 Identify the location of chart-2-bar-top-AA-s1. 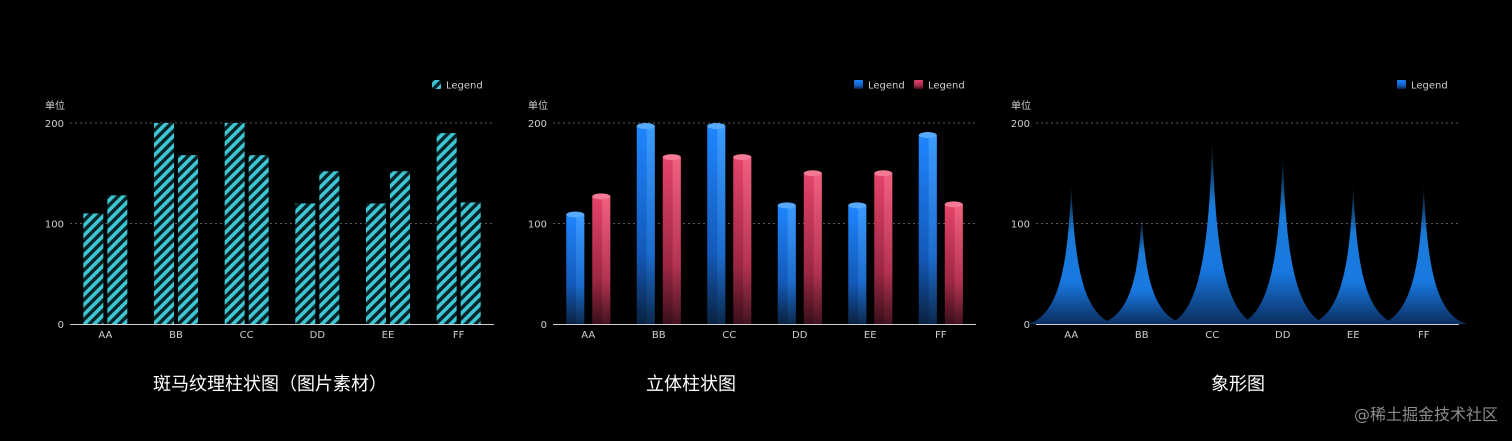
(575, 214).